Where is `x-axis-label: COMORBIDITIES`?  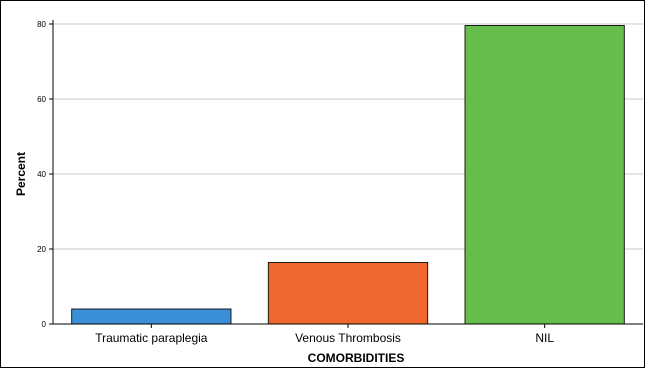
x-axis-label: COMORBIDITIES is located at coordinates (356, 358).